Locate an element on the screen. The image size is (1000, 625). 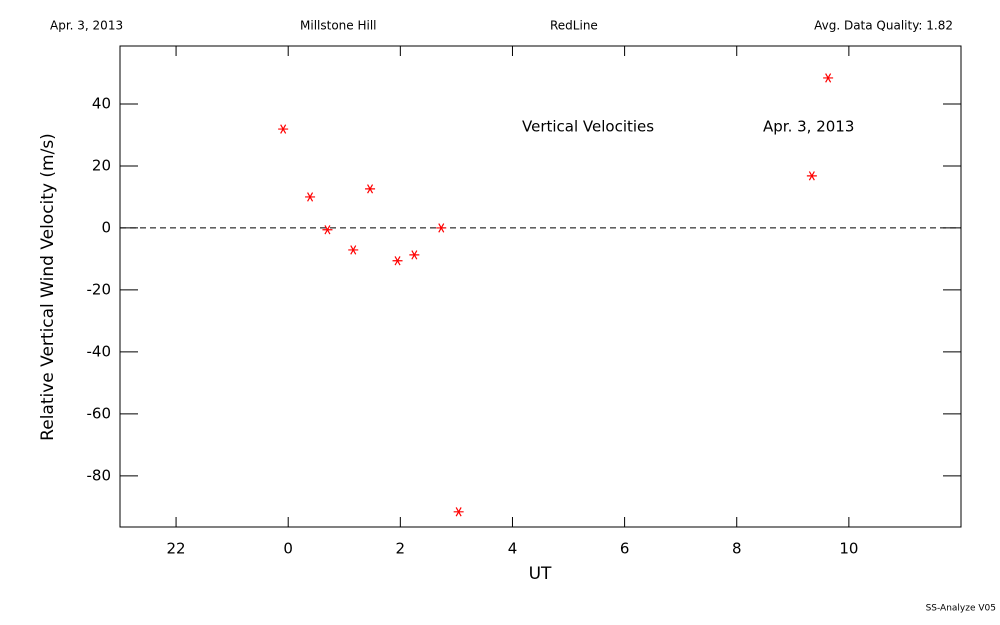
y-tick-label: 0 is located at coordinates (106, 227).